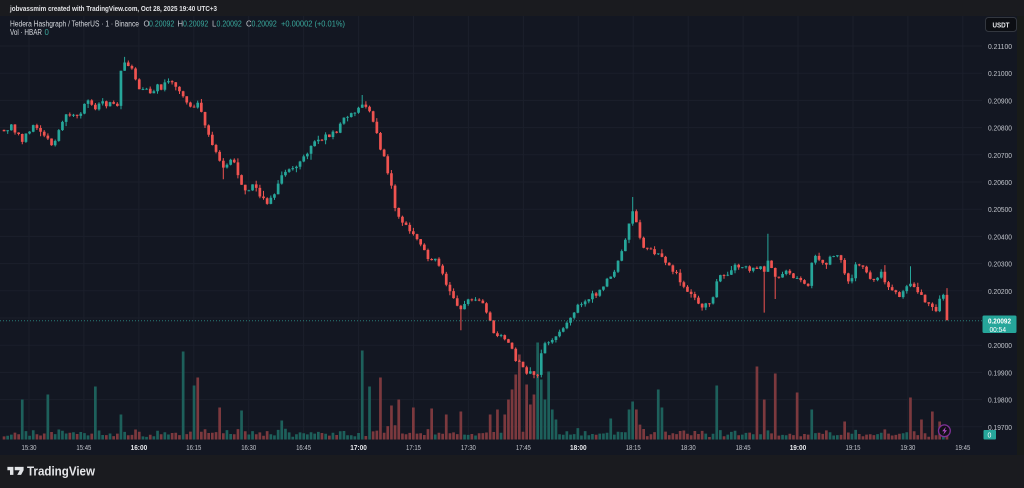 The height and width of the screenshot is (488, 1024). What do you see at coordinates (1000, 209) in the screenshot?
I see `svg-text: 0.20500` at bounding box center [1000, 209].